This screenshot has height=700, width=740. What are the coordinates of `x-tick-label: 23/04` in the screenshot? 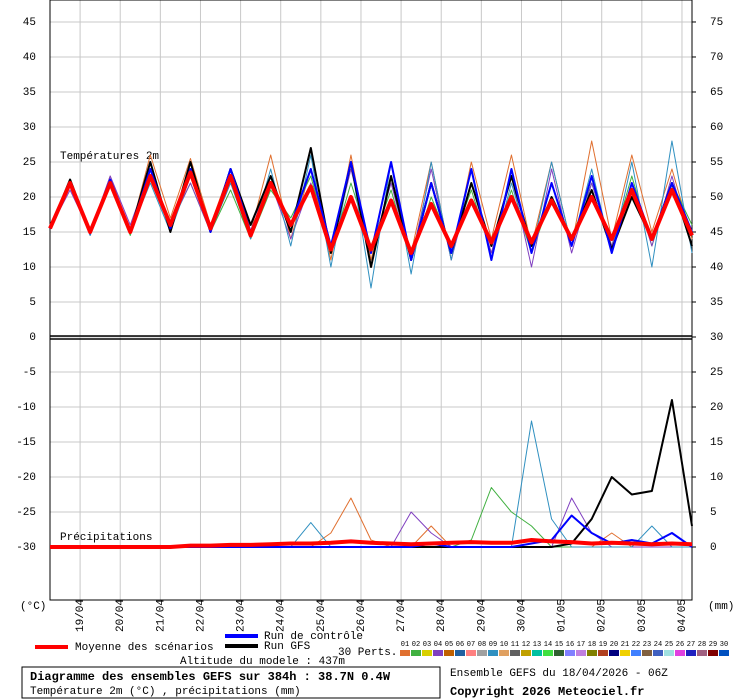 It's located at (242, 615).